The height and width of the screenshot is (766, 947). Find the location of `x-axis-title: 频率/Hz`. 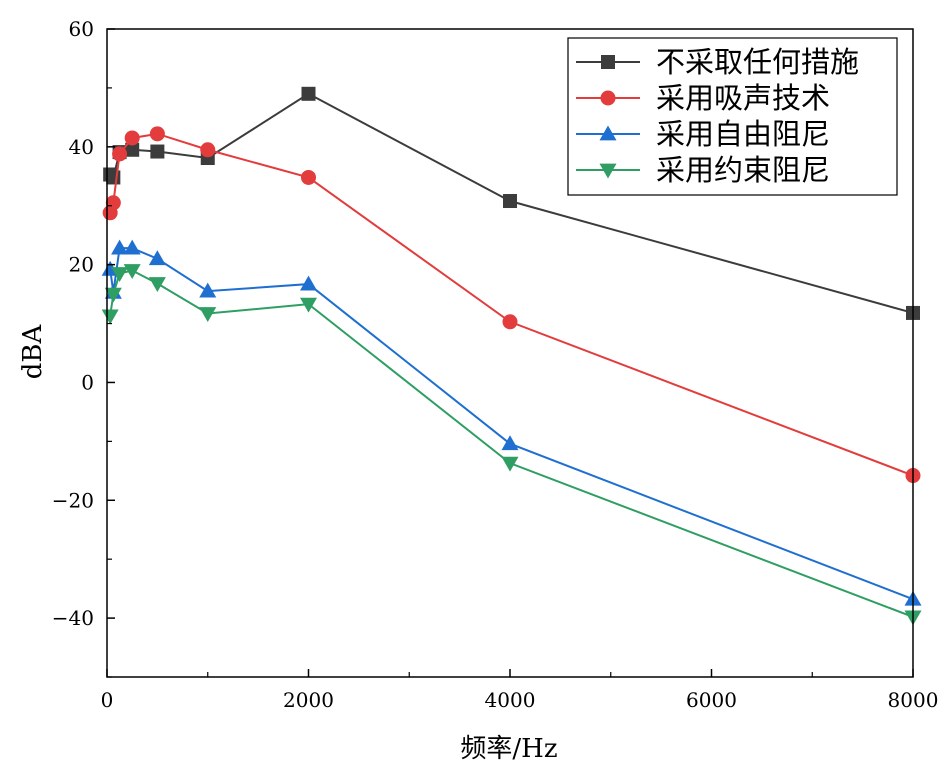

x-axis-title: 频率/Hz is located at coordinates (508, 749).